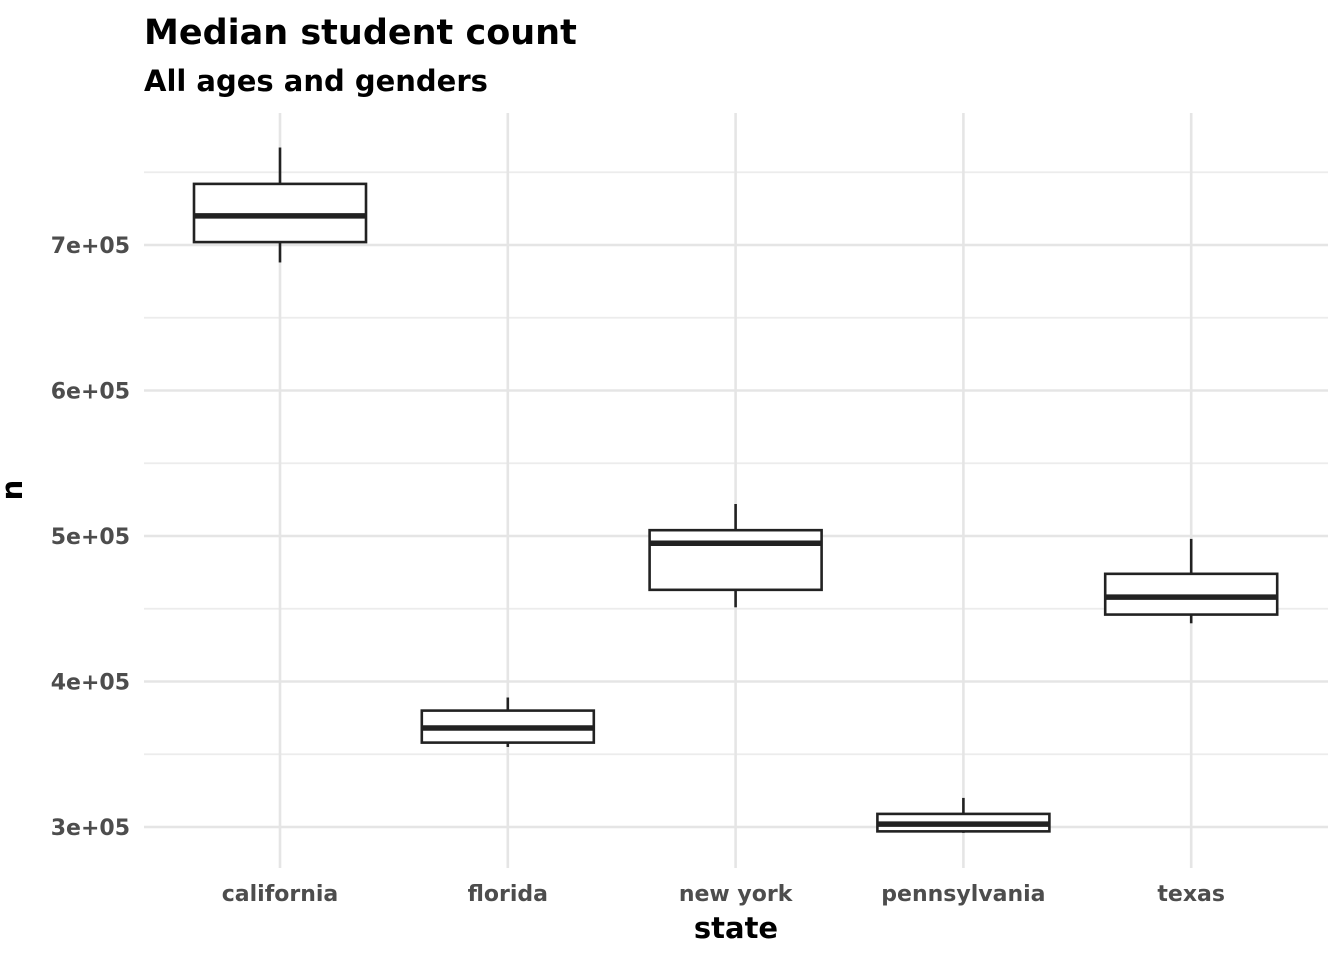 Image resolution: width=1344 pixels, height=960 pixels. Describe the element at coordinates (963, 815) in the screenshot. I see `box-pennsylvania` at that location.